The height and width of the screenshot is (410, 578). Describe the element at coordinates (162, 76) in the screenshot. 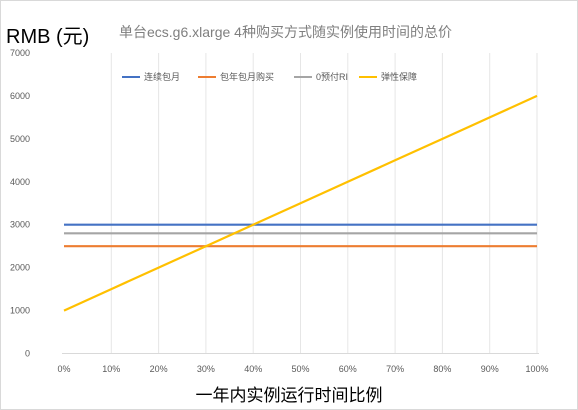

I see `legend-label: 连续包月` at that location.